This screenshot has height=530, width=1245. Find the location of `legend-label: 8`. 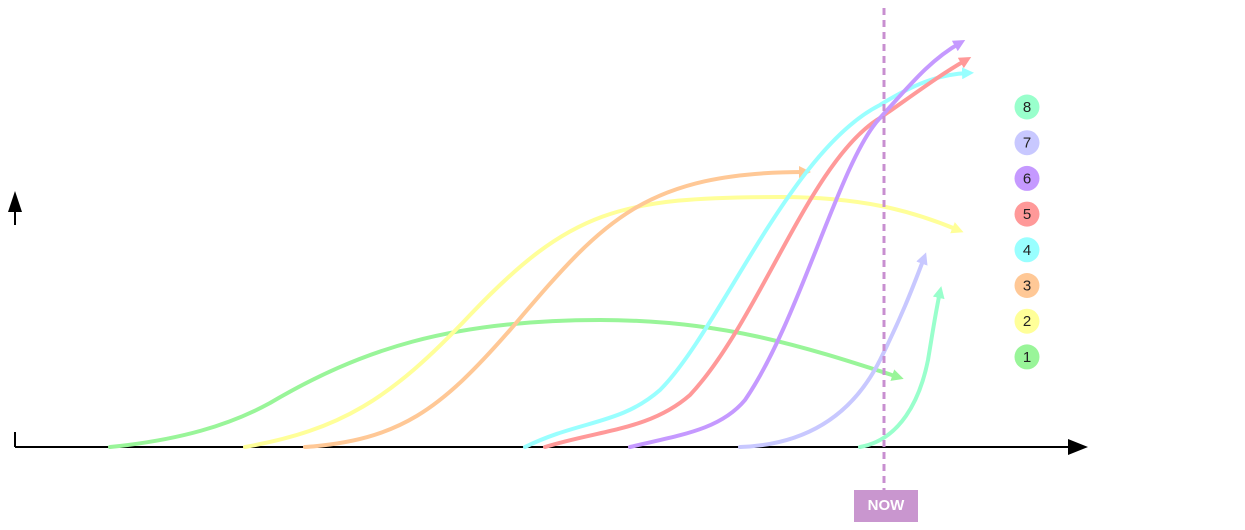

legend-label: 8 is located at coordinates (1027, 107).